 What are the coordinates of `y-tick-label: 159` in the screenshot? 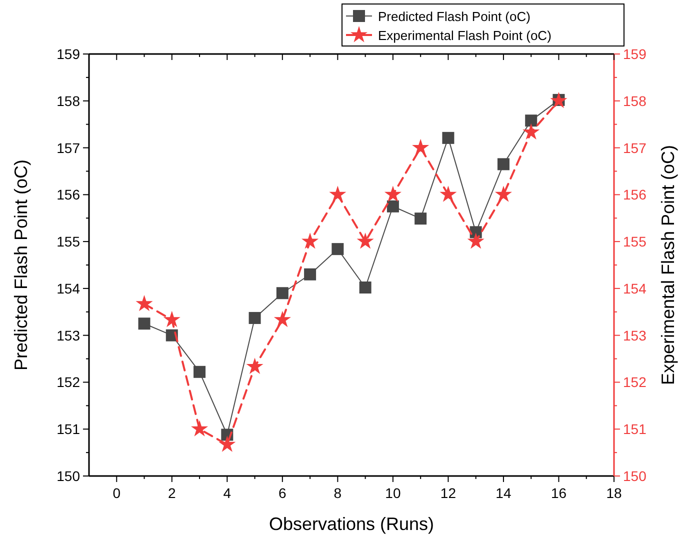 It's located at (68, 54).